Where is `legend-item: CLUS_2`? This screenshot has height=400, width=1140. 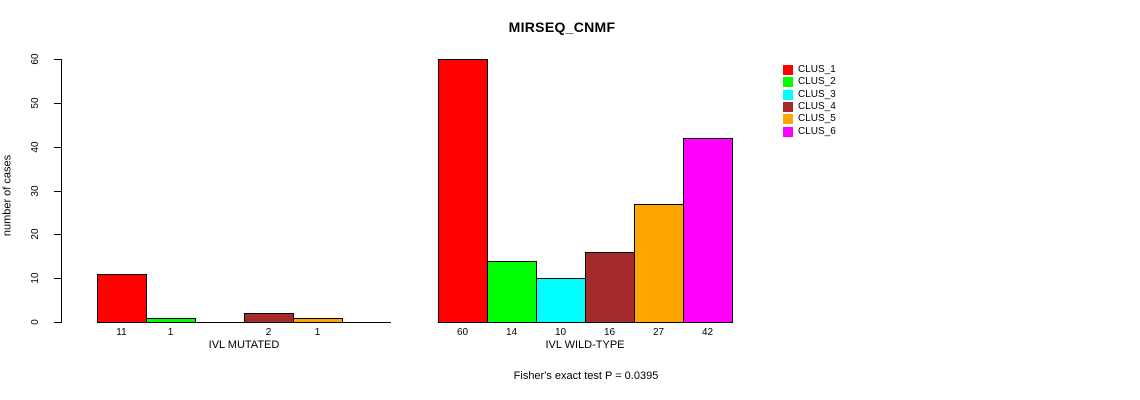
legend-item: CLUS_2 is located at coordinates (809, 81).